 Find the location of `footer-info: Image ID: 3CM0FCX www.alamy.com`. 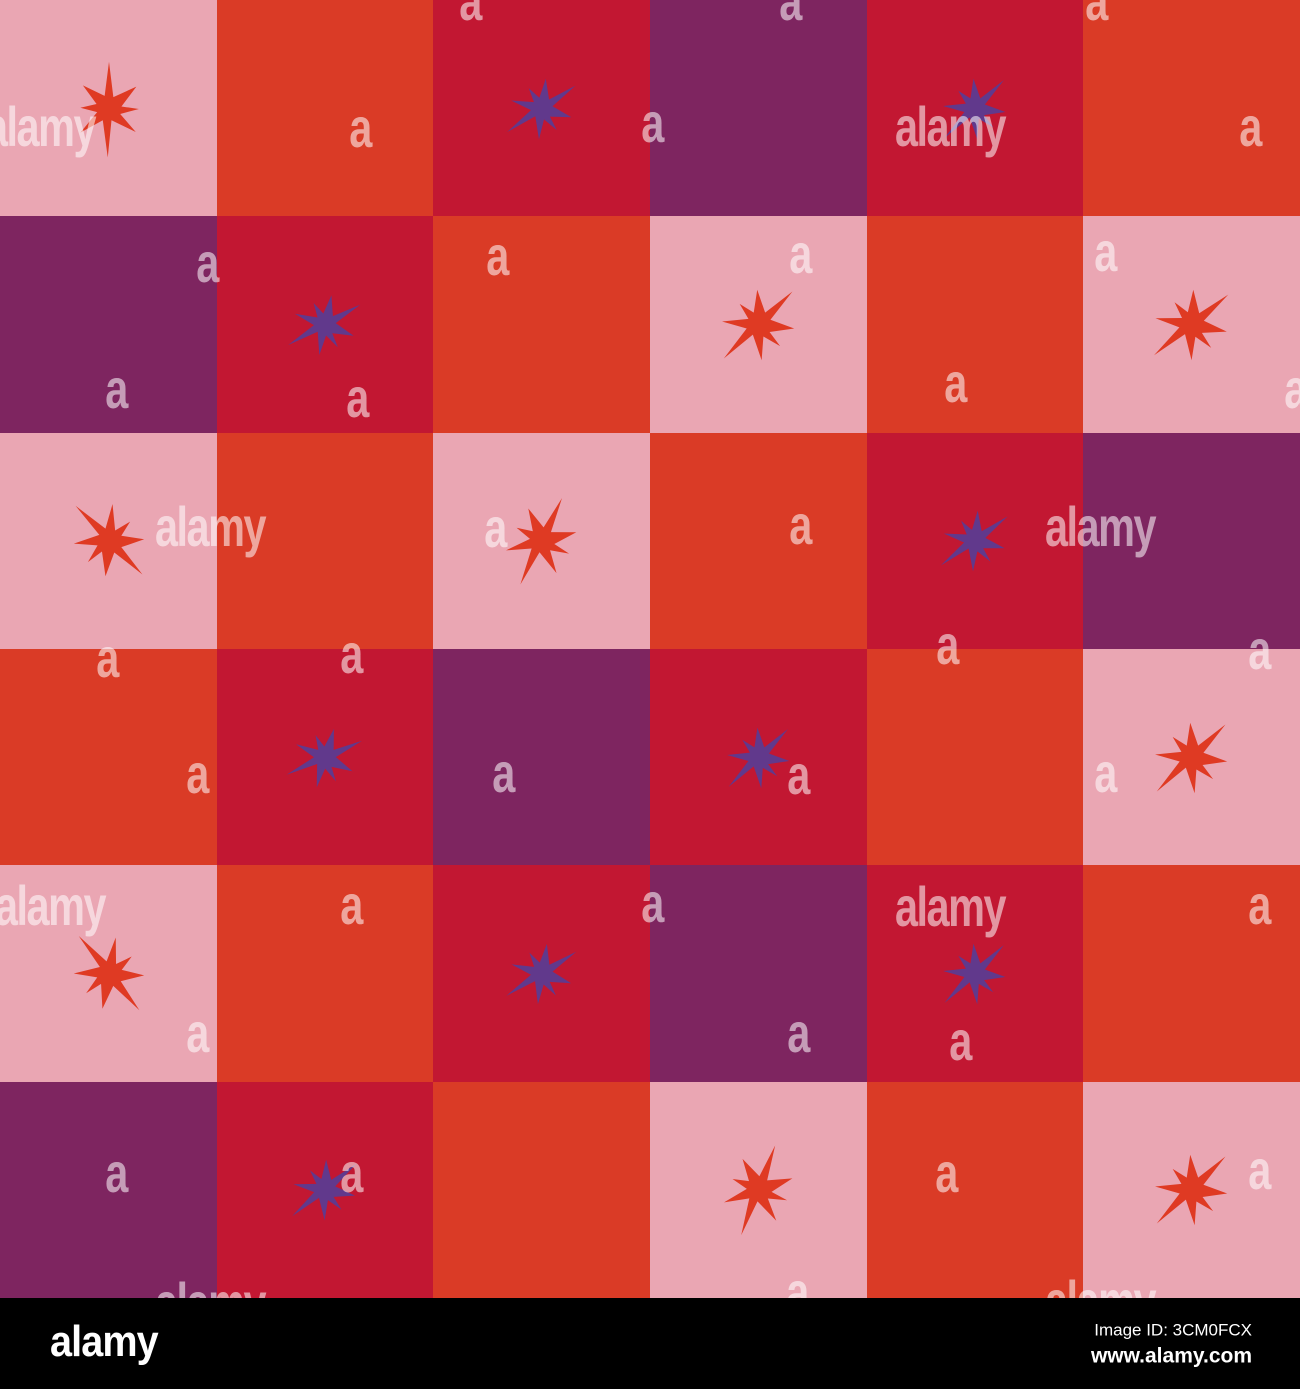

footer-info: Image ID: 3CM0FCX www.alamy.com is located at coordinates (1171, 1343).